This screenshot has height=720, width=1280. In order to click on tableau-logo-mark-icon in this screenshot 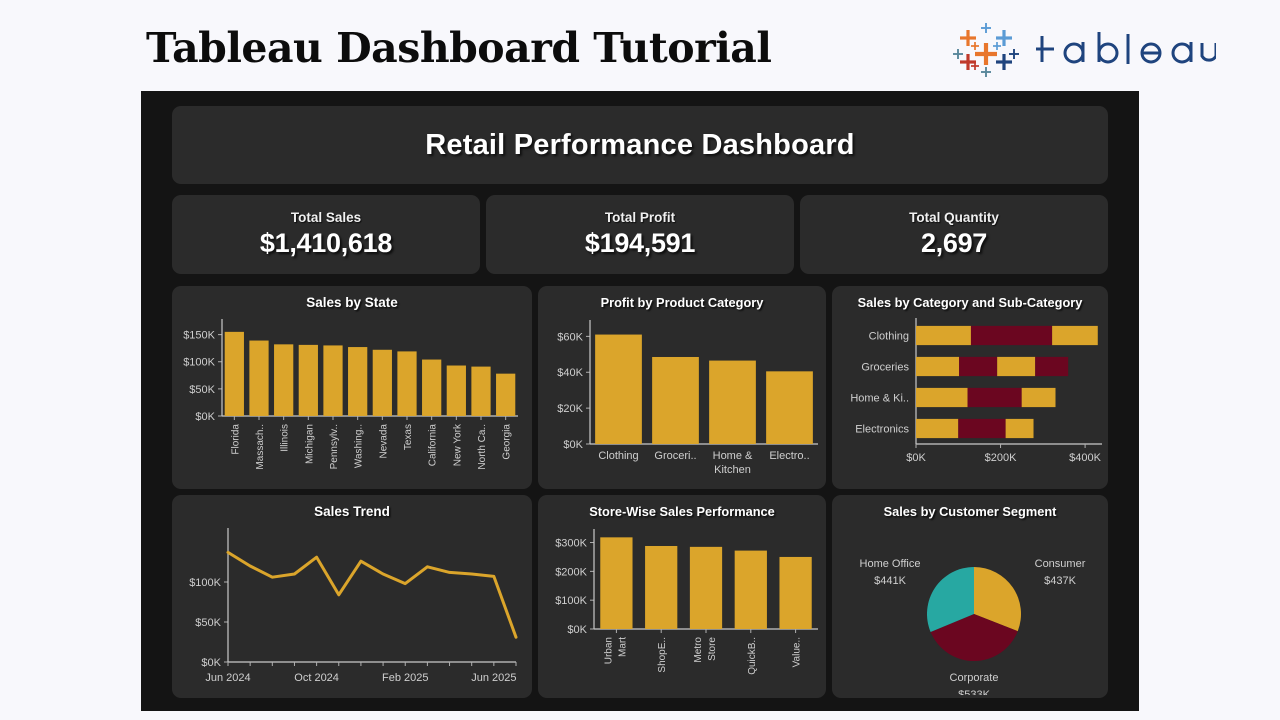, I will do `click(986, 50)`.